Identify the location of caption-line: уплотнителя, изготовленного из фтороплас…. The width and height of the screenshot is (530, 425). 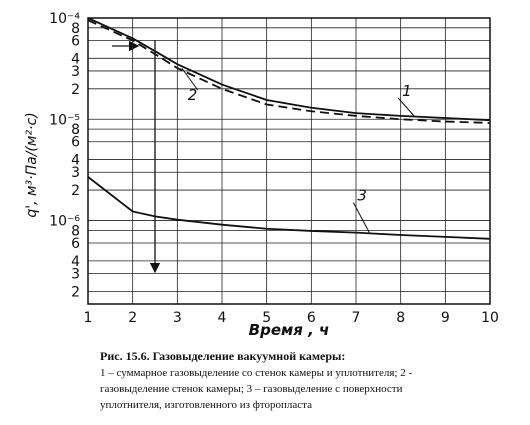
(206, 405).